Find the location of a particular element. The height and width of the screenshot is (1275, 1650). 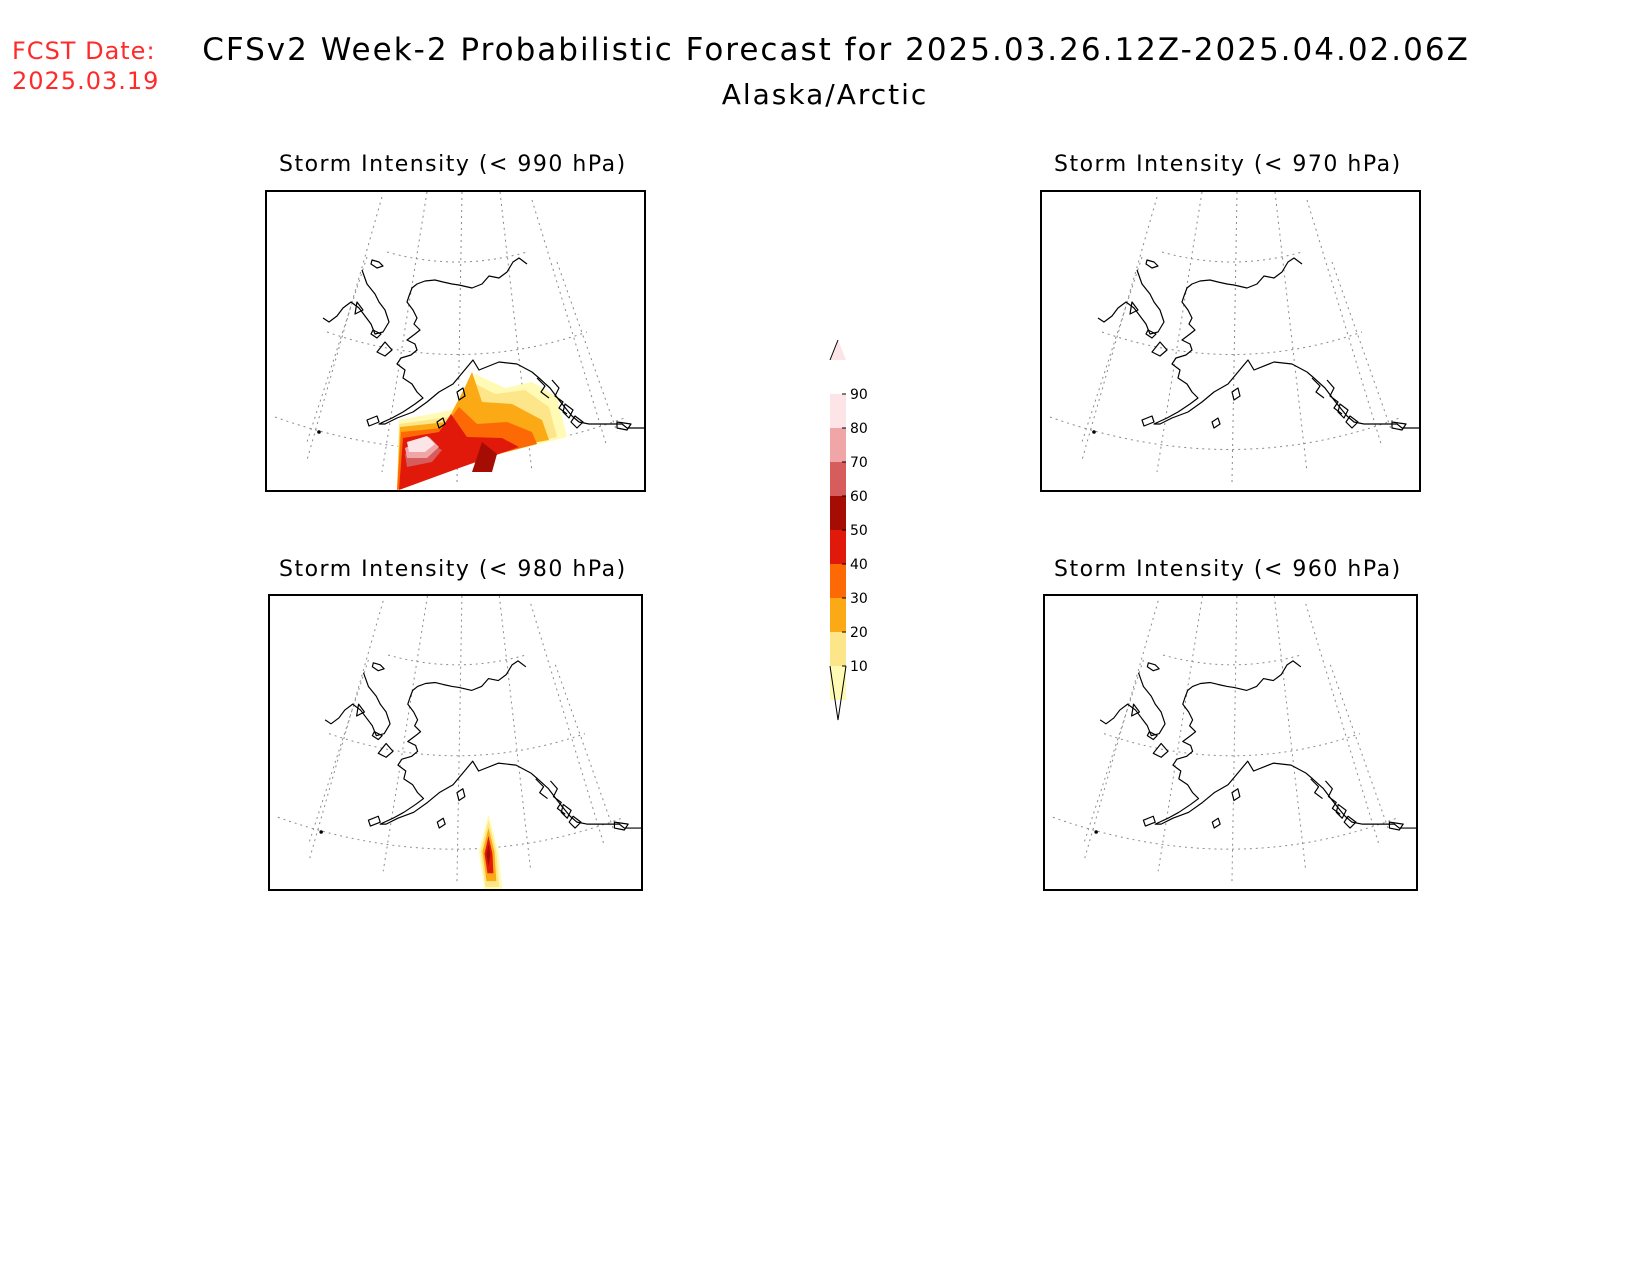

probability-shading is located at coordinates (490, 851).